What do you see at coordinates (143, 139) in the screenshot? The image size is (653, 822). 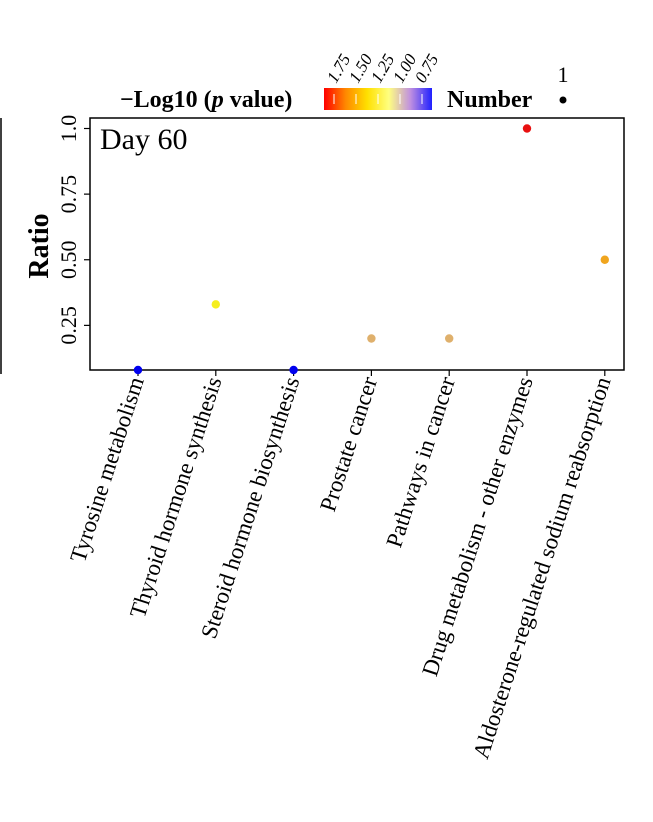 I see `panel-label: Day 60` at bounding box center [143, 139].